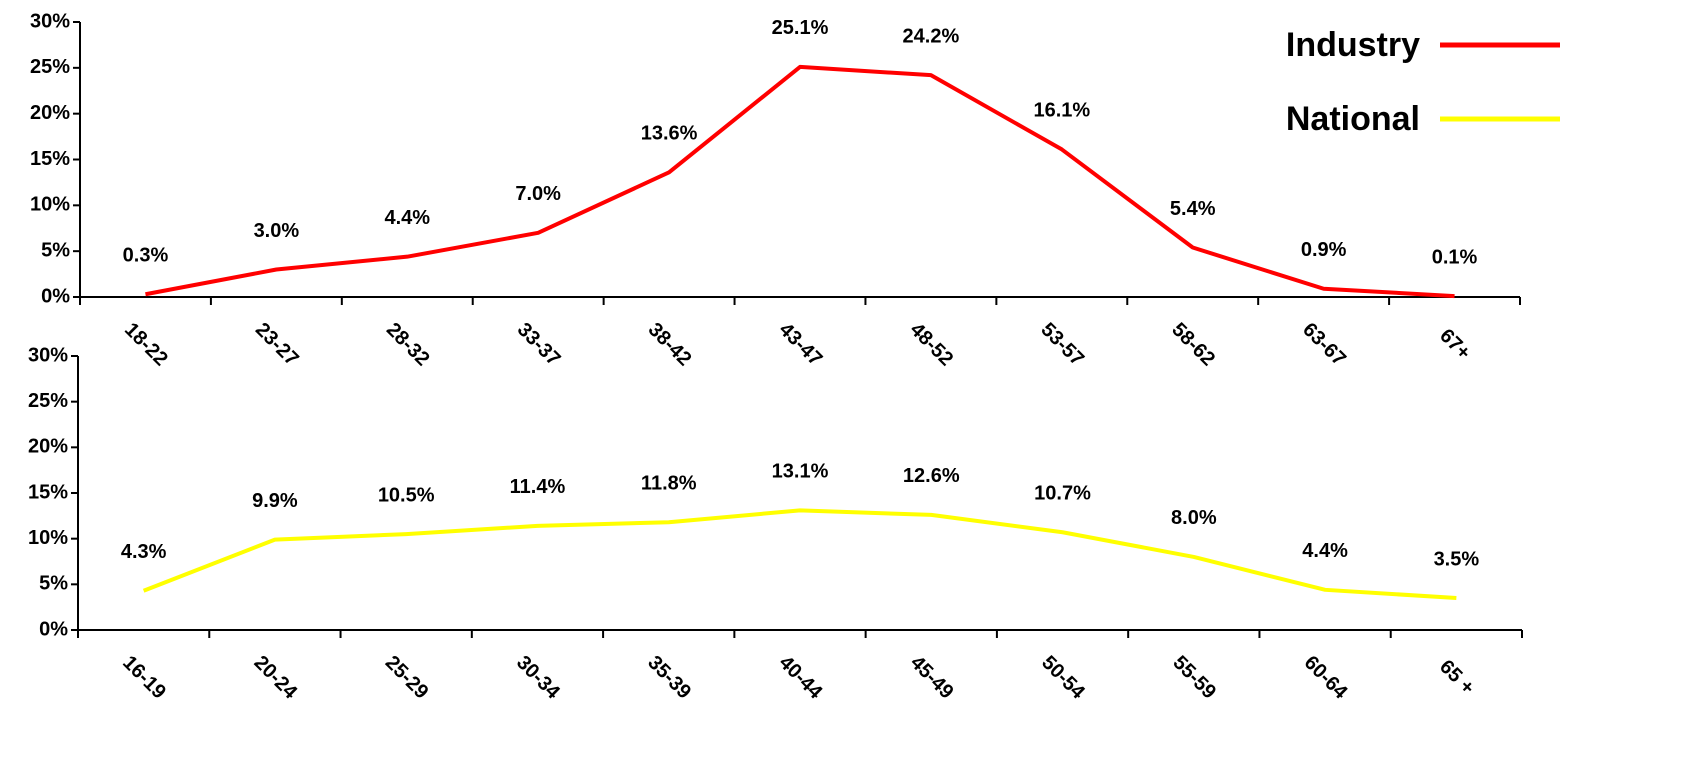 The width and height of the screenshot is (1689, 772). Describe the element at coordinates (406, 495) in the screenshot. I see `data-label: 10.5%` at that location.